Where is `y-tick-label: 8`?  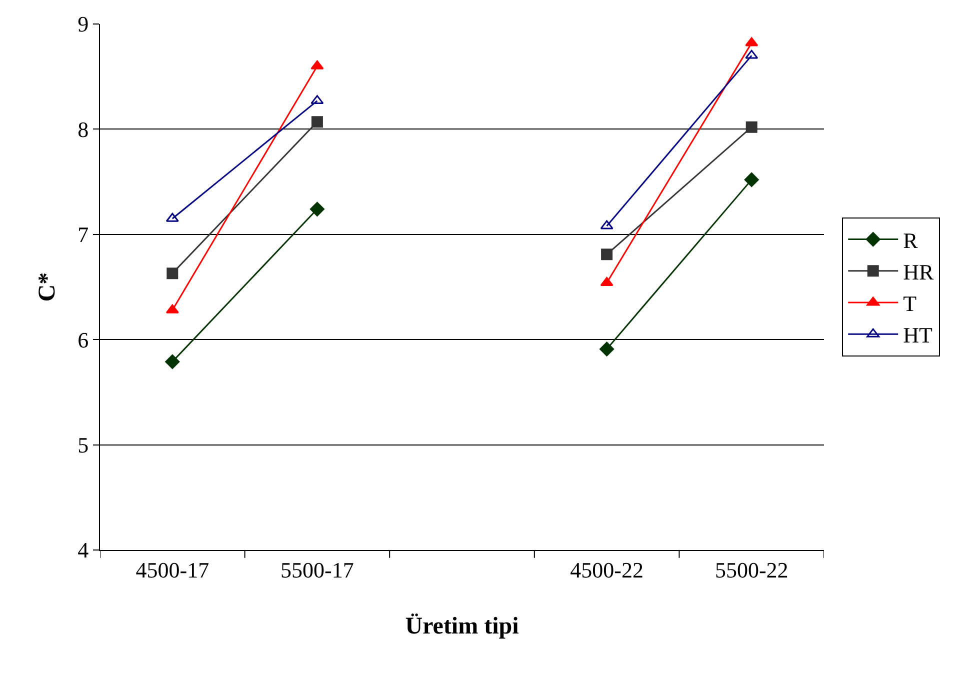 y-tick-label: 8 is located at coordinates (83, 129).